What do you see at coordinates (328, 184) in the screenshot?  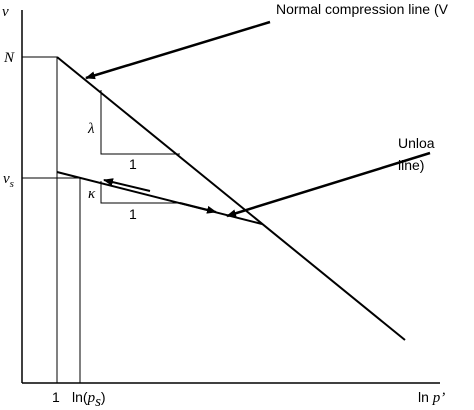 I see `unload-pointer` at bounding box center [328, 184].